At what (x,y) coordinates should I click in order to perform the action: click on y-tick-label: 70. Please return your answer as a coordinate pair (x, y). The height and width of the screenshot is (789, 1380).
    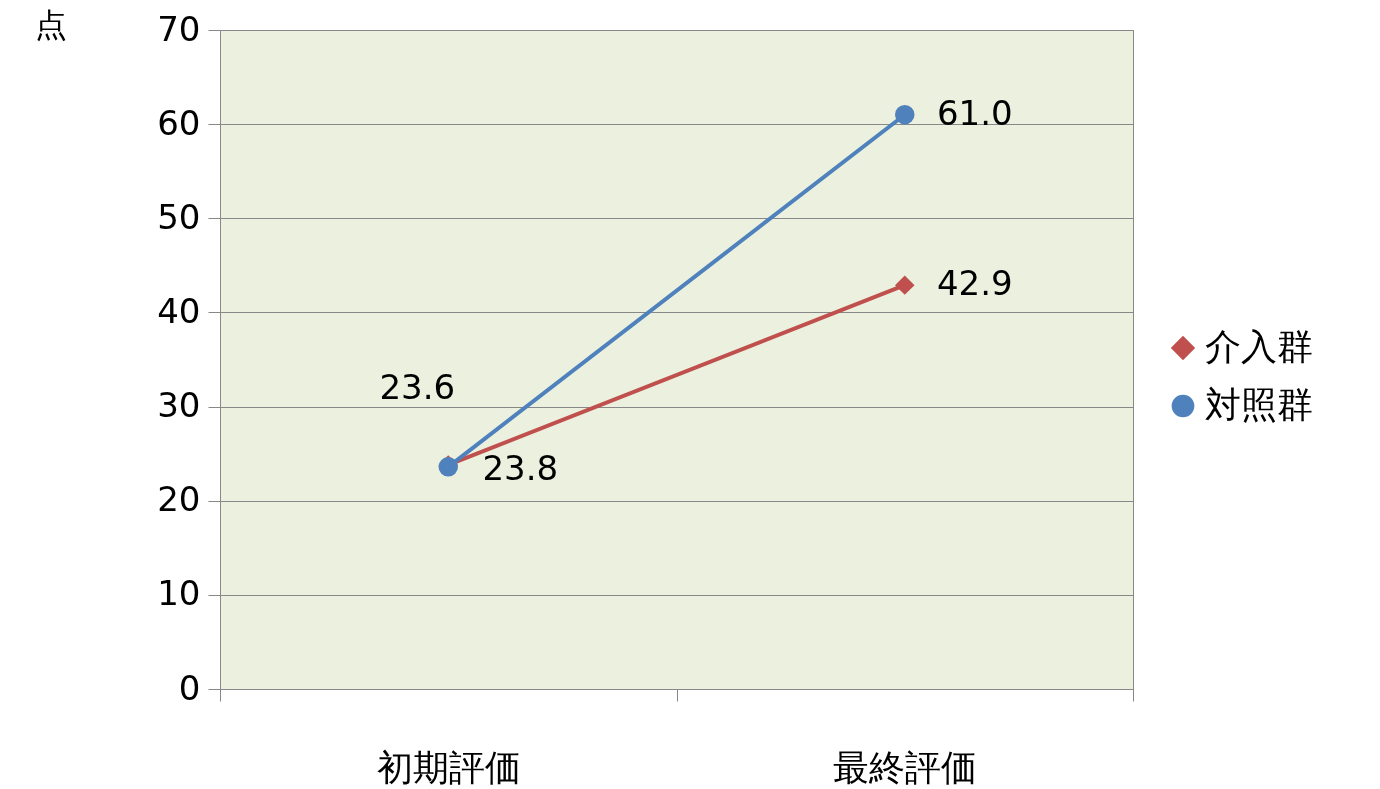
    Looking at the image, I should click on (179, 28).